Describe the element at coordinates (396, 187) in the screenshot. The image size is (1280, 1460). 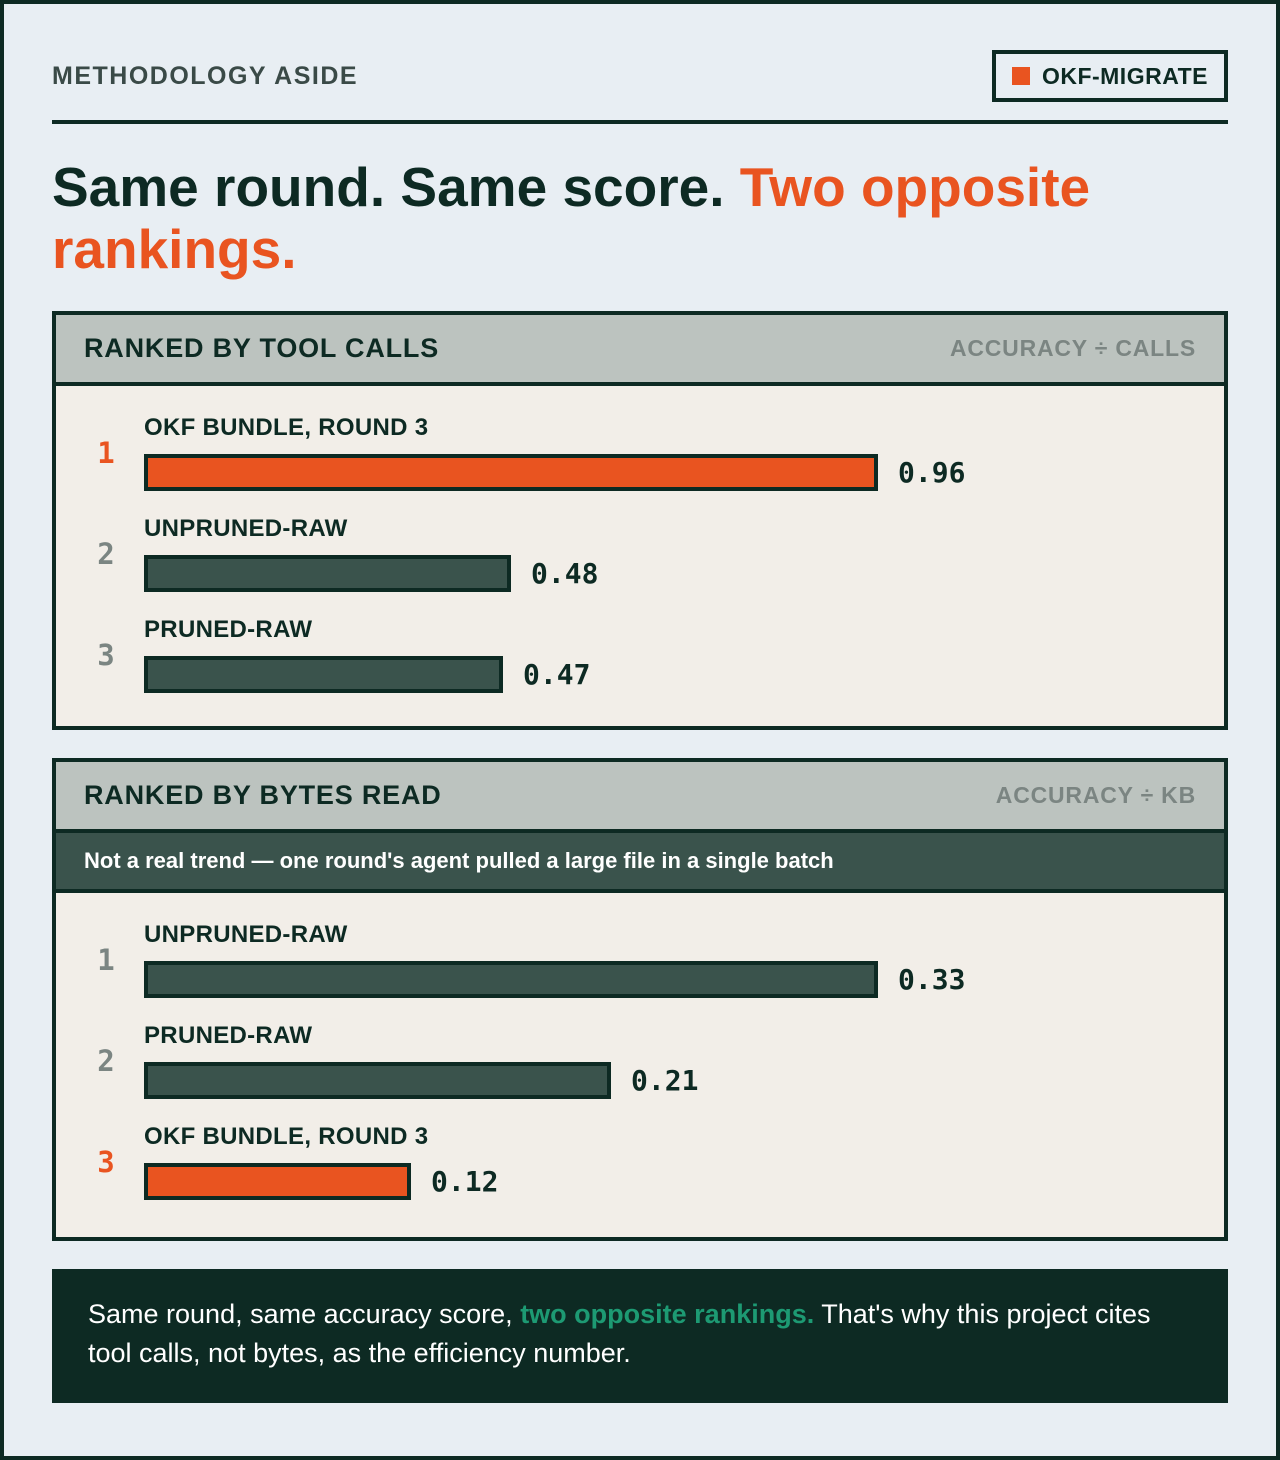
I see `headline-part1: Same round. Same score.` at that location.